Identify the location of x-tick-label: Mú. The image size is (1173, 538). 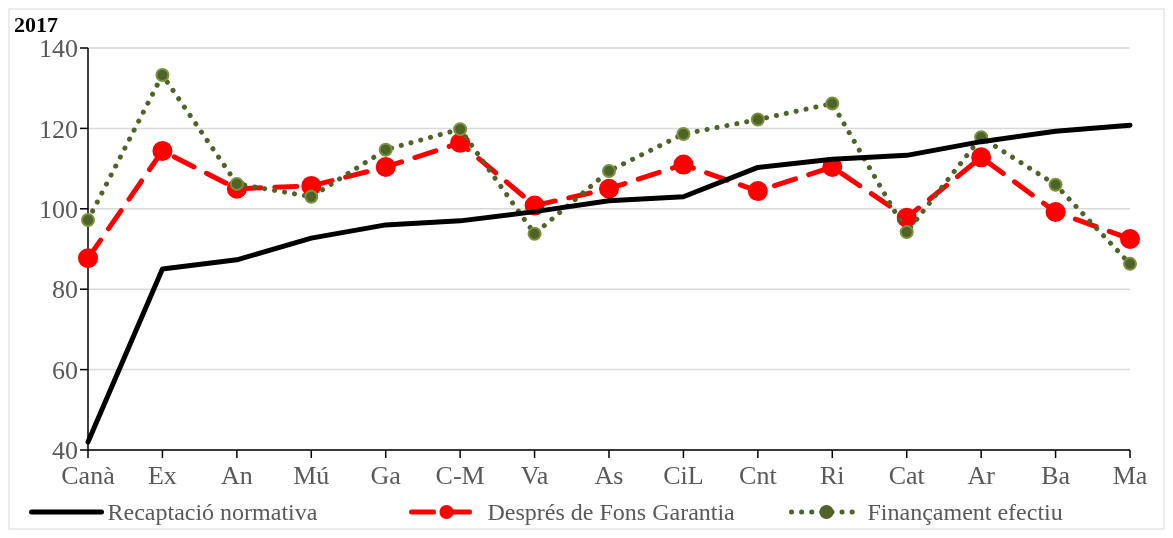
(311, 475).